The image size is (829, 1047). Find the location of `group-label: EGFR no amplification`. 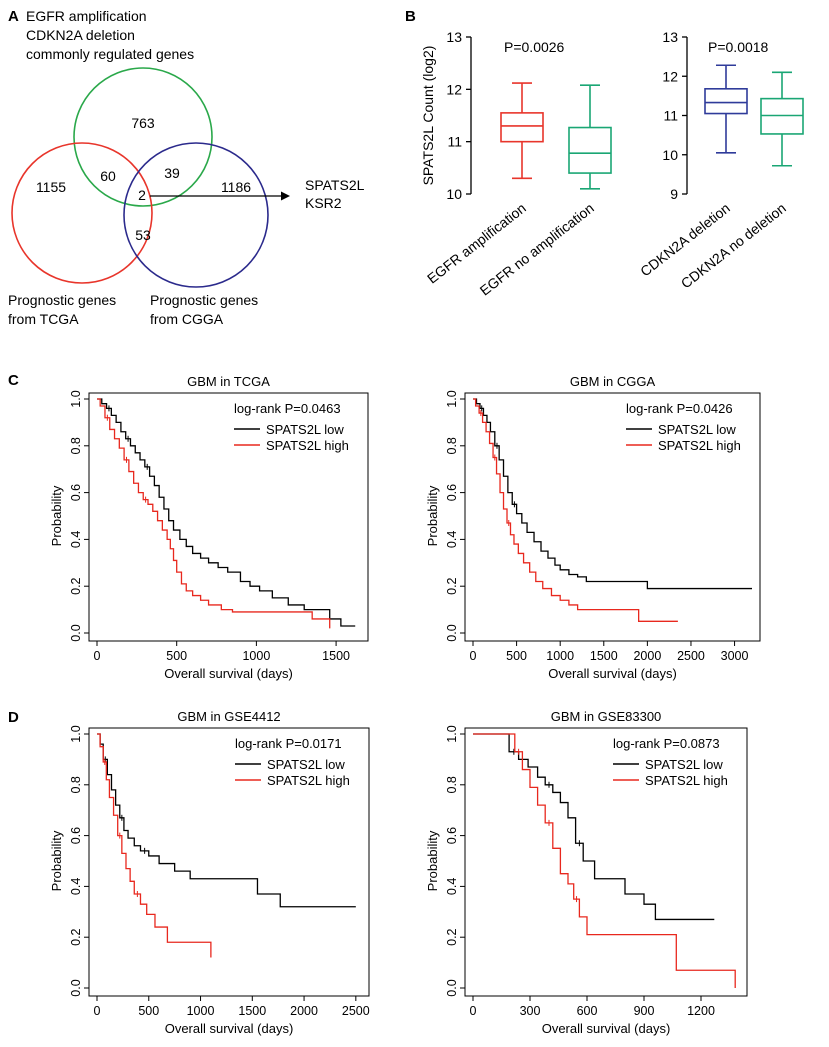

group-label: EGFR no amplification is located at coordinates (537, 249).